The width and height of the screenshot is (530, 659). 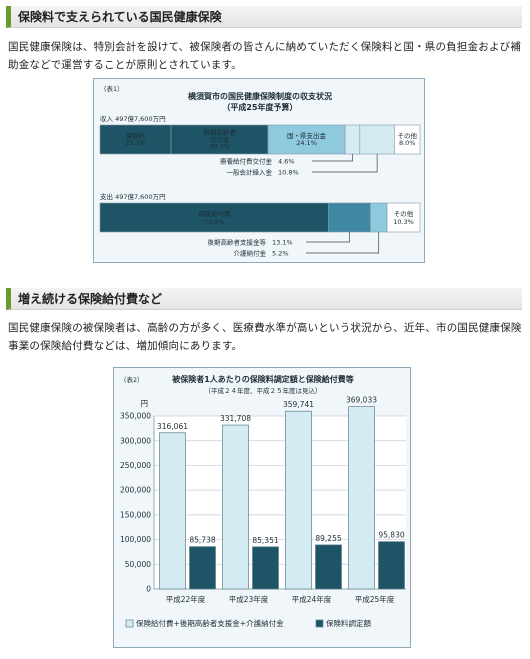 I want to click on revenue-segment-value-5: 8.0%, so click(x=407, y=143).